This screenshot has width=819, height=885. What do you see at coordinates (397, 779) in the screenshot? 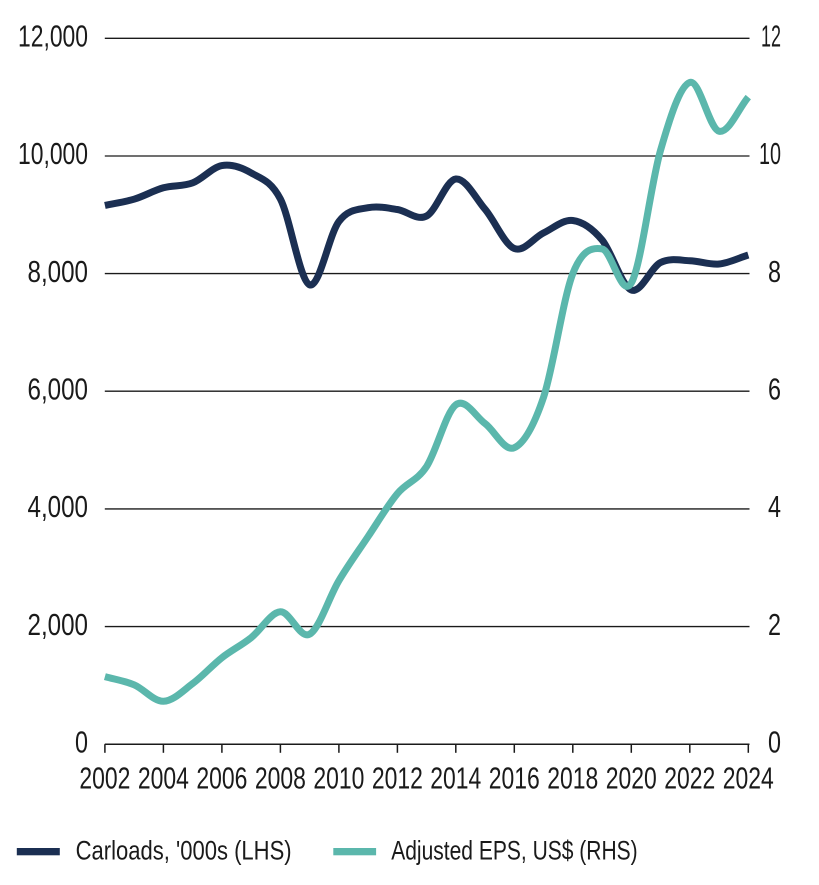
I see `svg-text: 2012` at bounding box center [397, 779].